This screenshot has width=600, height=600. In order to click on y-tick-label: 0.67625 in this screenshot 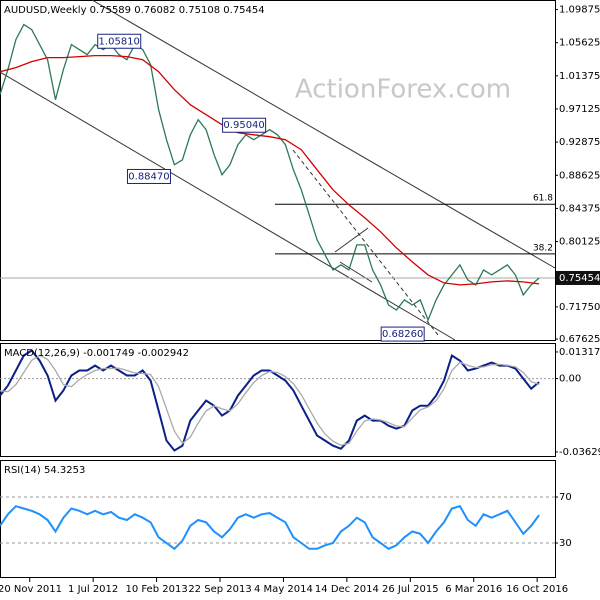, I will do `click(579, 339)`.